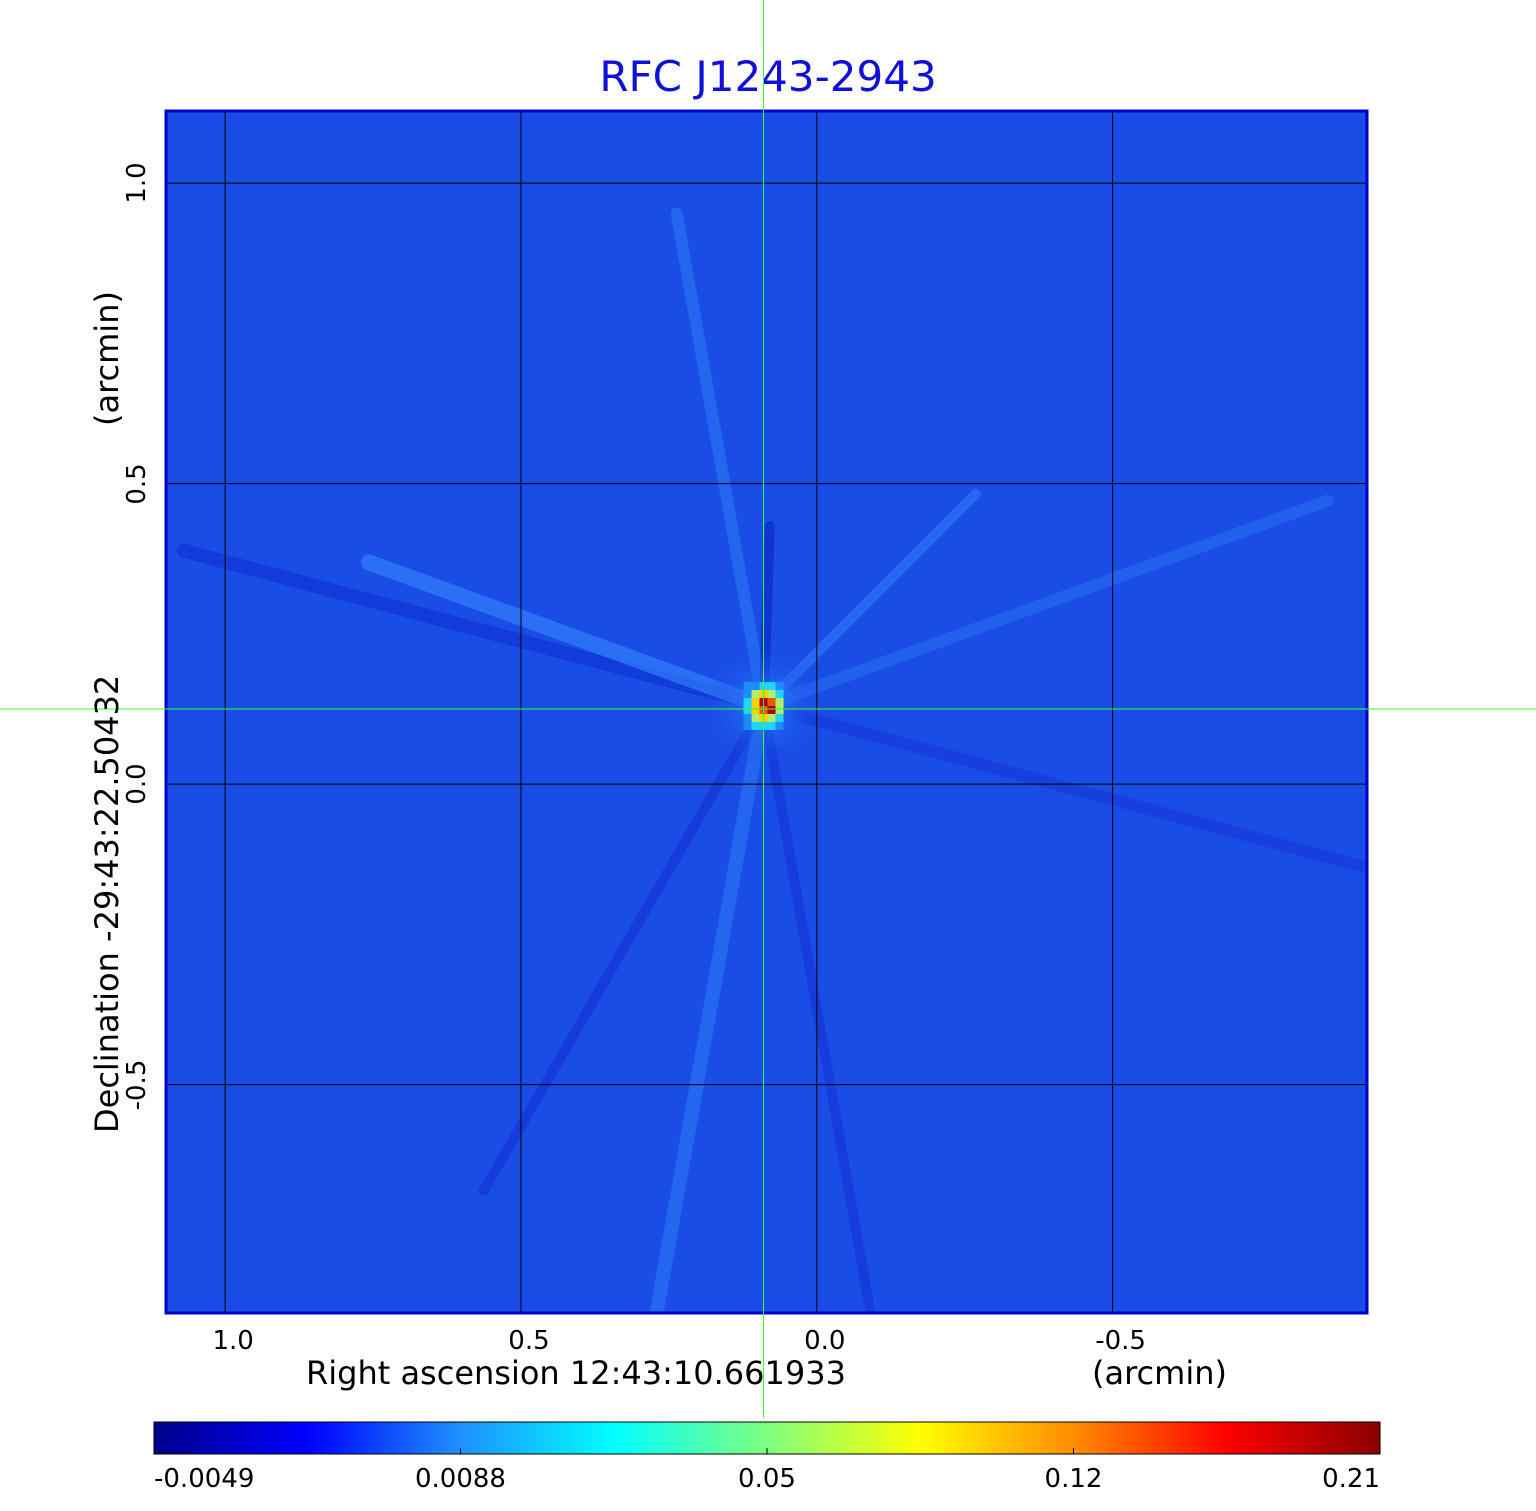 The height and width of the screenshot is (1511, 1536). What do you see at coordinates (1159, 1373) in the screenshot?
I see `x-axis-unit: (arcmin)` at bounding box center [1159, 1373].